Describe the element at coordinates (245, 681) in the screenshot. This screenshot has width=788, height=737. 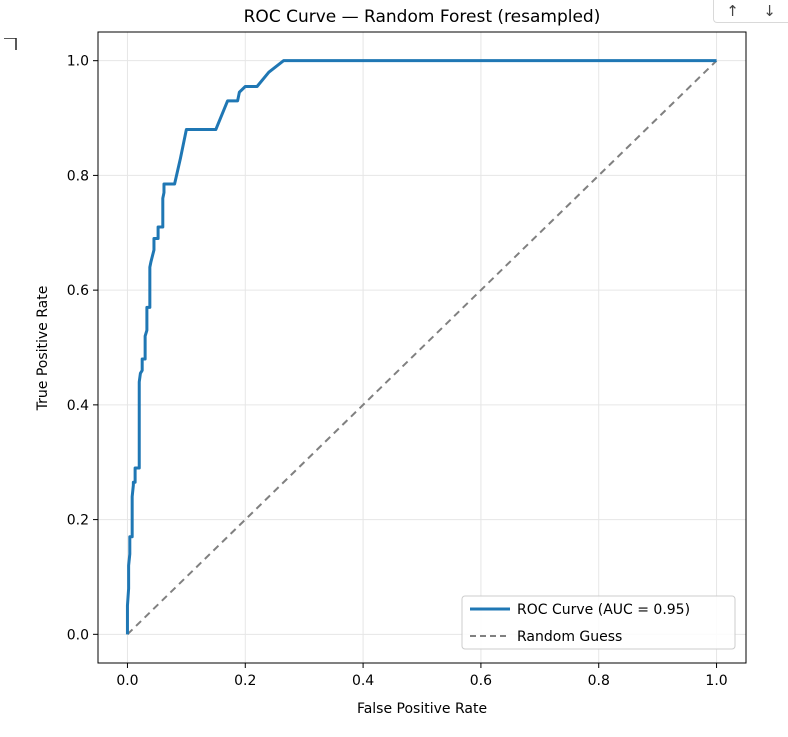
I see `x-tick-label: 0.2` at that location.